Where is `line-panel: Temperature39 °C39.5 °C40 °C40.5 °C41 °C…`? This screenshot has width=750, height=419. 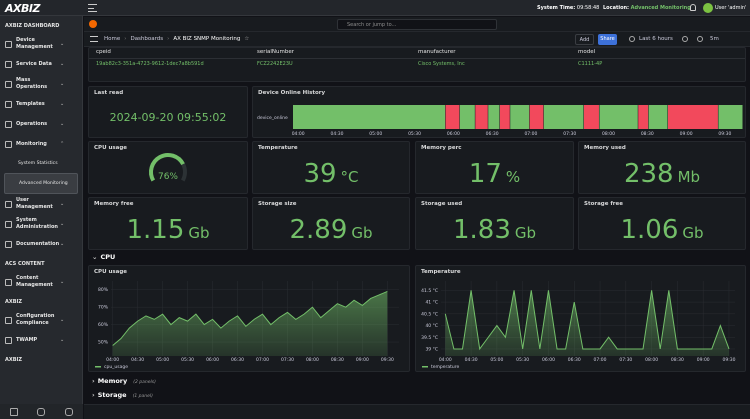
line-panel: Temperature39 °C39.5 °C40 °C40.5 °C41 °C… is located at coordinates (580, 318).